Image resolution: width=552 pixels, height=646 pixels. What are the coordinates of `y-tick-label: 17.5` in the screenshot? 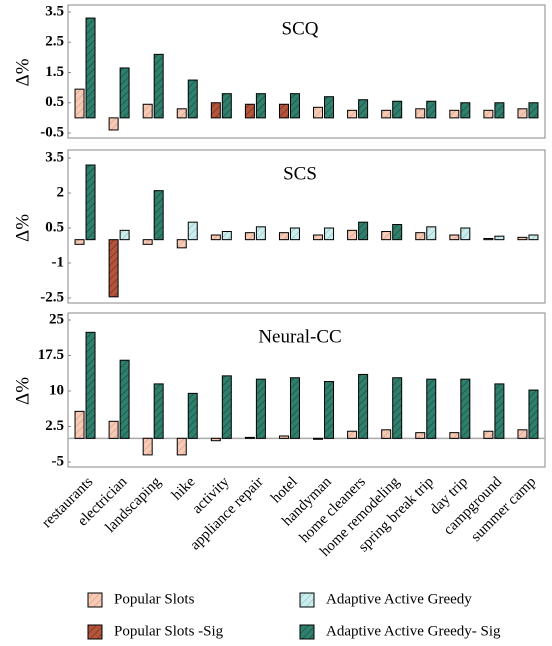 It's located at (51, 355).